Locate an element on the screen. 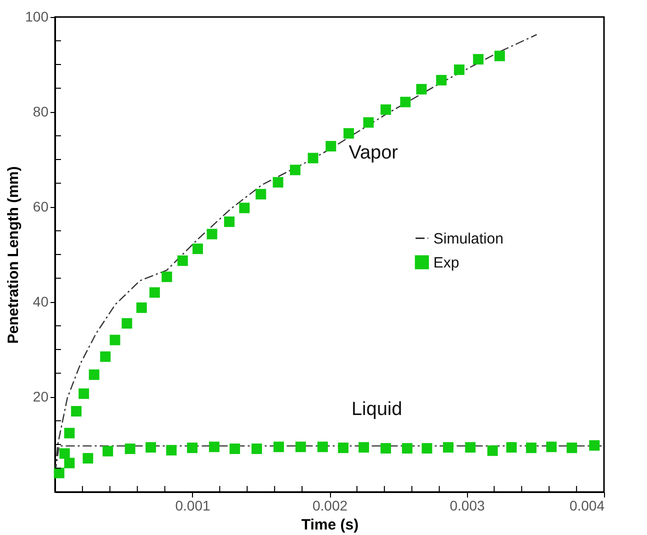  legend-label: Simulation is located at coordinates (468, 239).